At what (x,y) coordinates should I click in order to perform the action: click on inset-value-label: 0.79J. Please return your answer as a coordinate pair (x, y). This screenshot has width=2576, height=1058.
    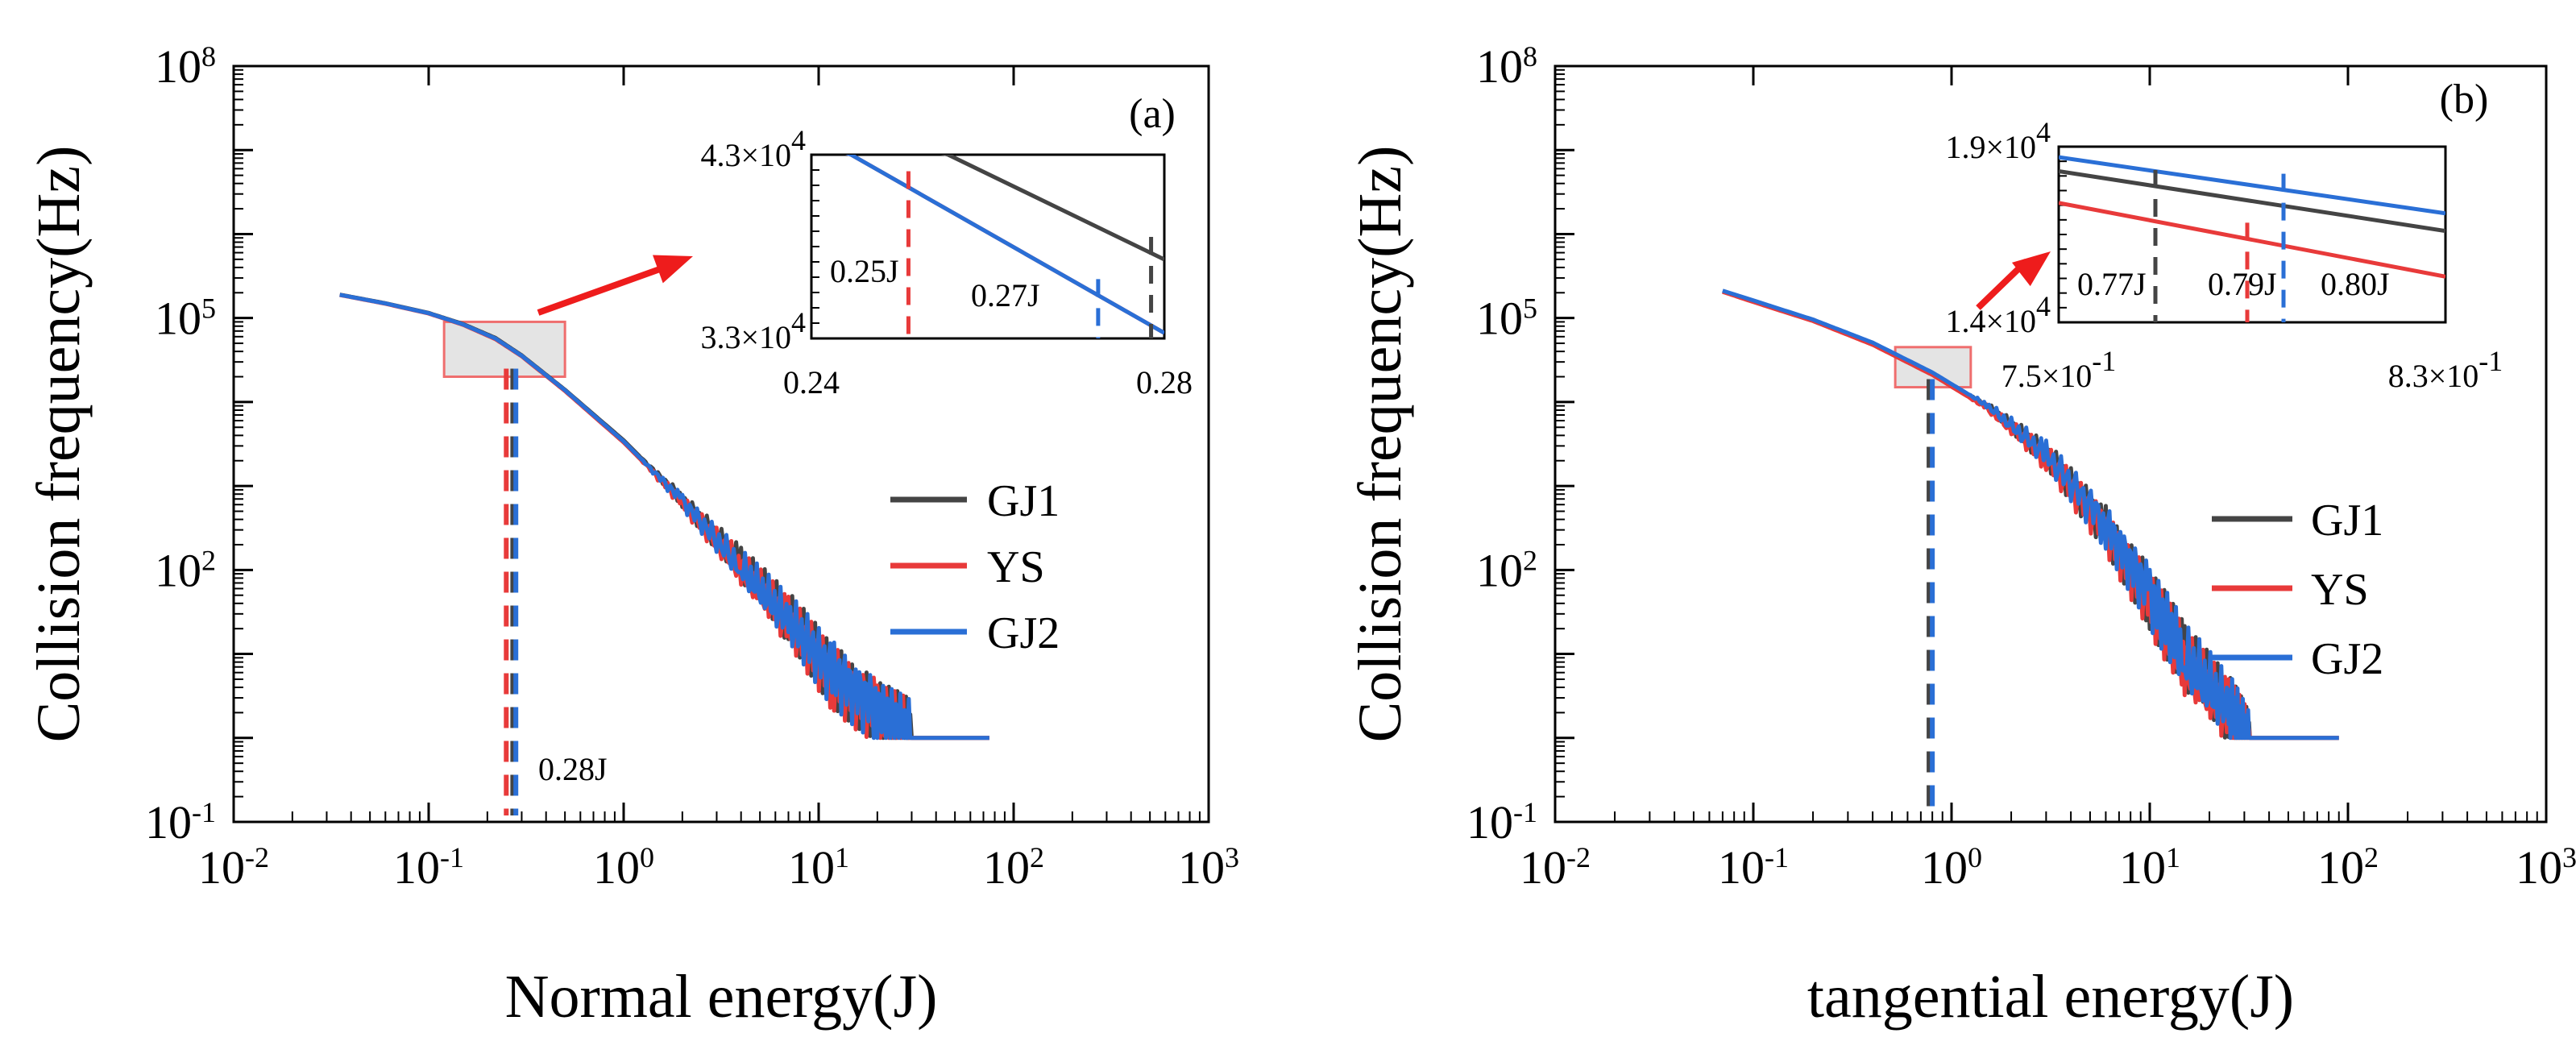
    Looking at the image, I should click on (2242, 284).